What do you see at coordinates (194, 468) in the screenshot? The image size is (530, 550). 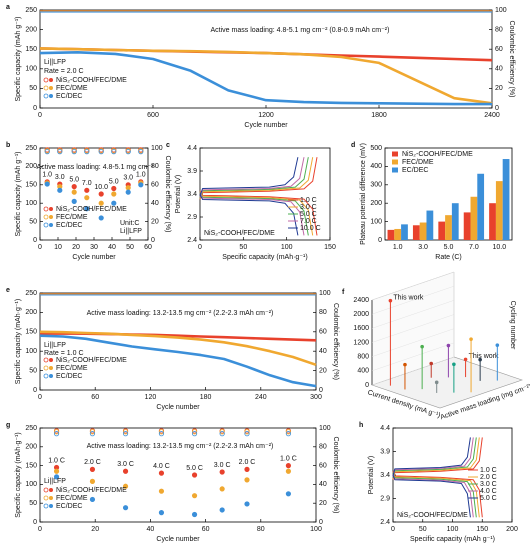 I see `rate-label: 5.0 C` at bounding box center [194, 468].